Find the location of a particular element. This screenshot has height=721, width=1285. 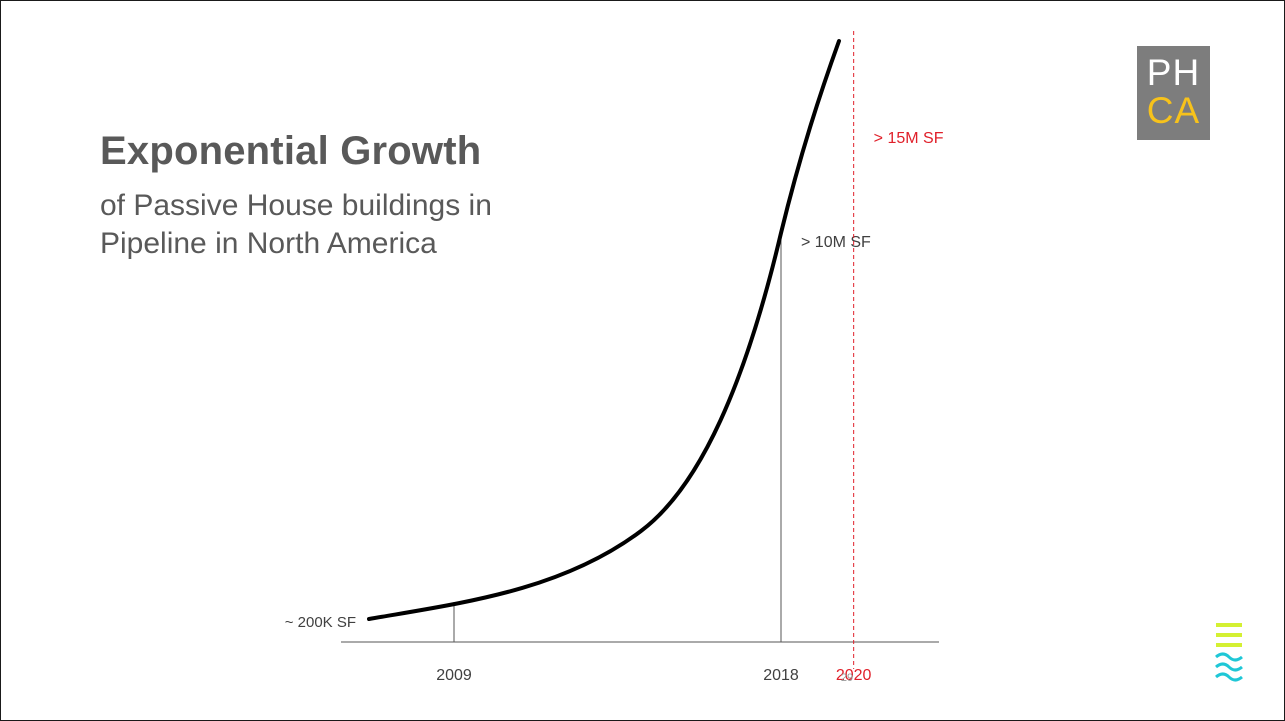

value-label-2020: > 15M SF is located at coordinates (909, 138).